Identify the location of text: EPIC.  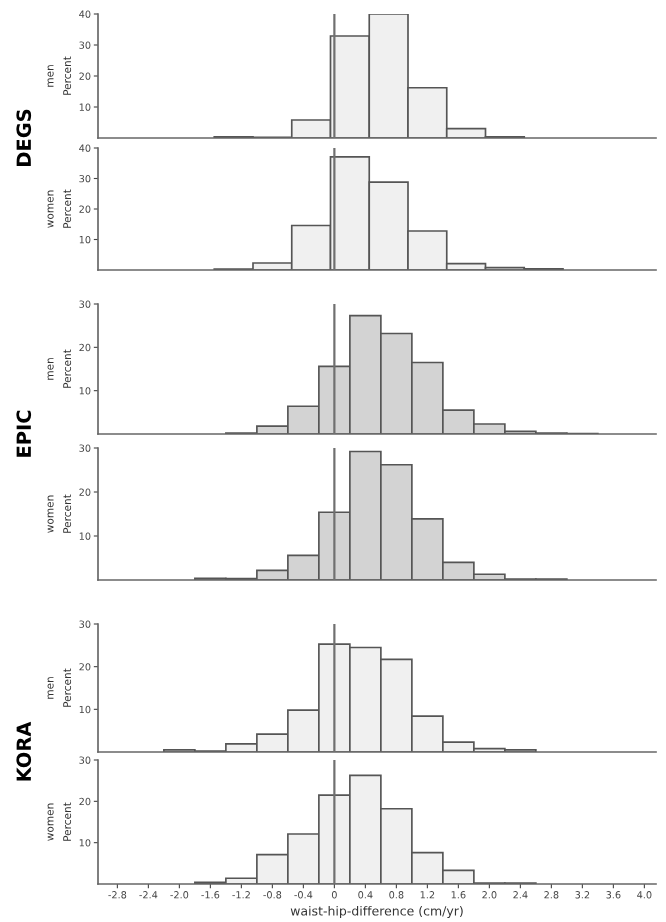
(24, 433).